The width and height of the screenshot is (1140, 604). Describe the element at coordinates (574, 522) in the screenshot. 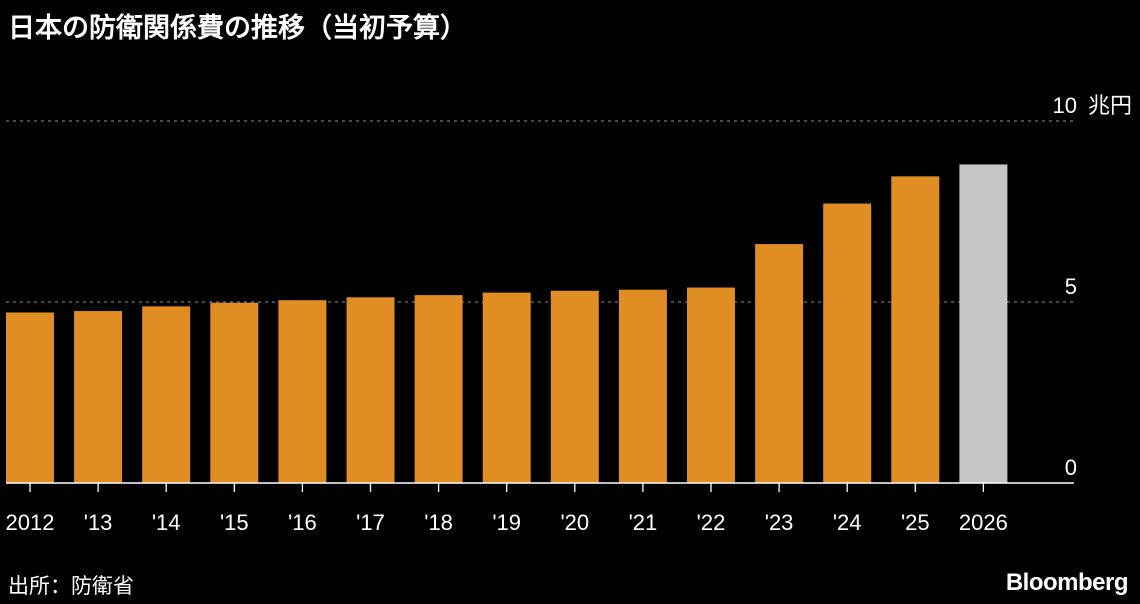

I see `x-tick-label: '20` at that location.